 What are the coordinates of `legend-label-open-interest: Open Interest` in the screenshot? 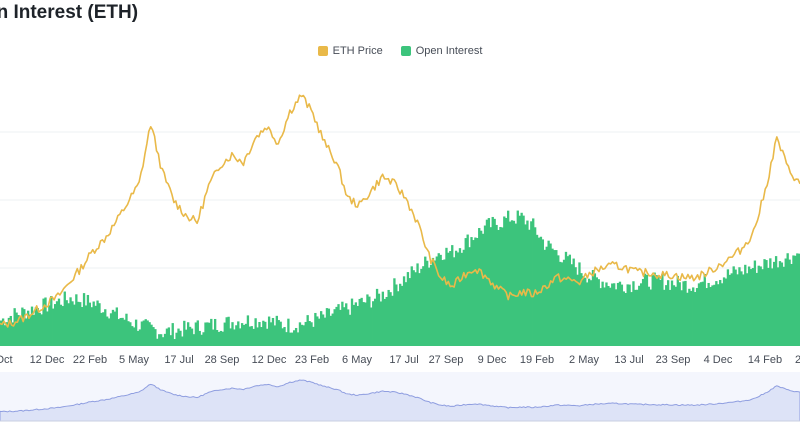 It's located at (449, 51).